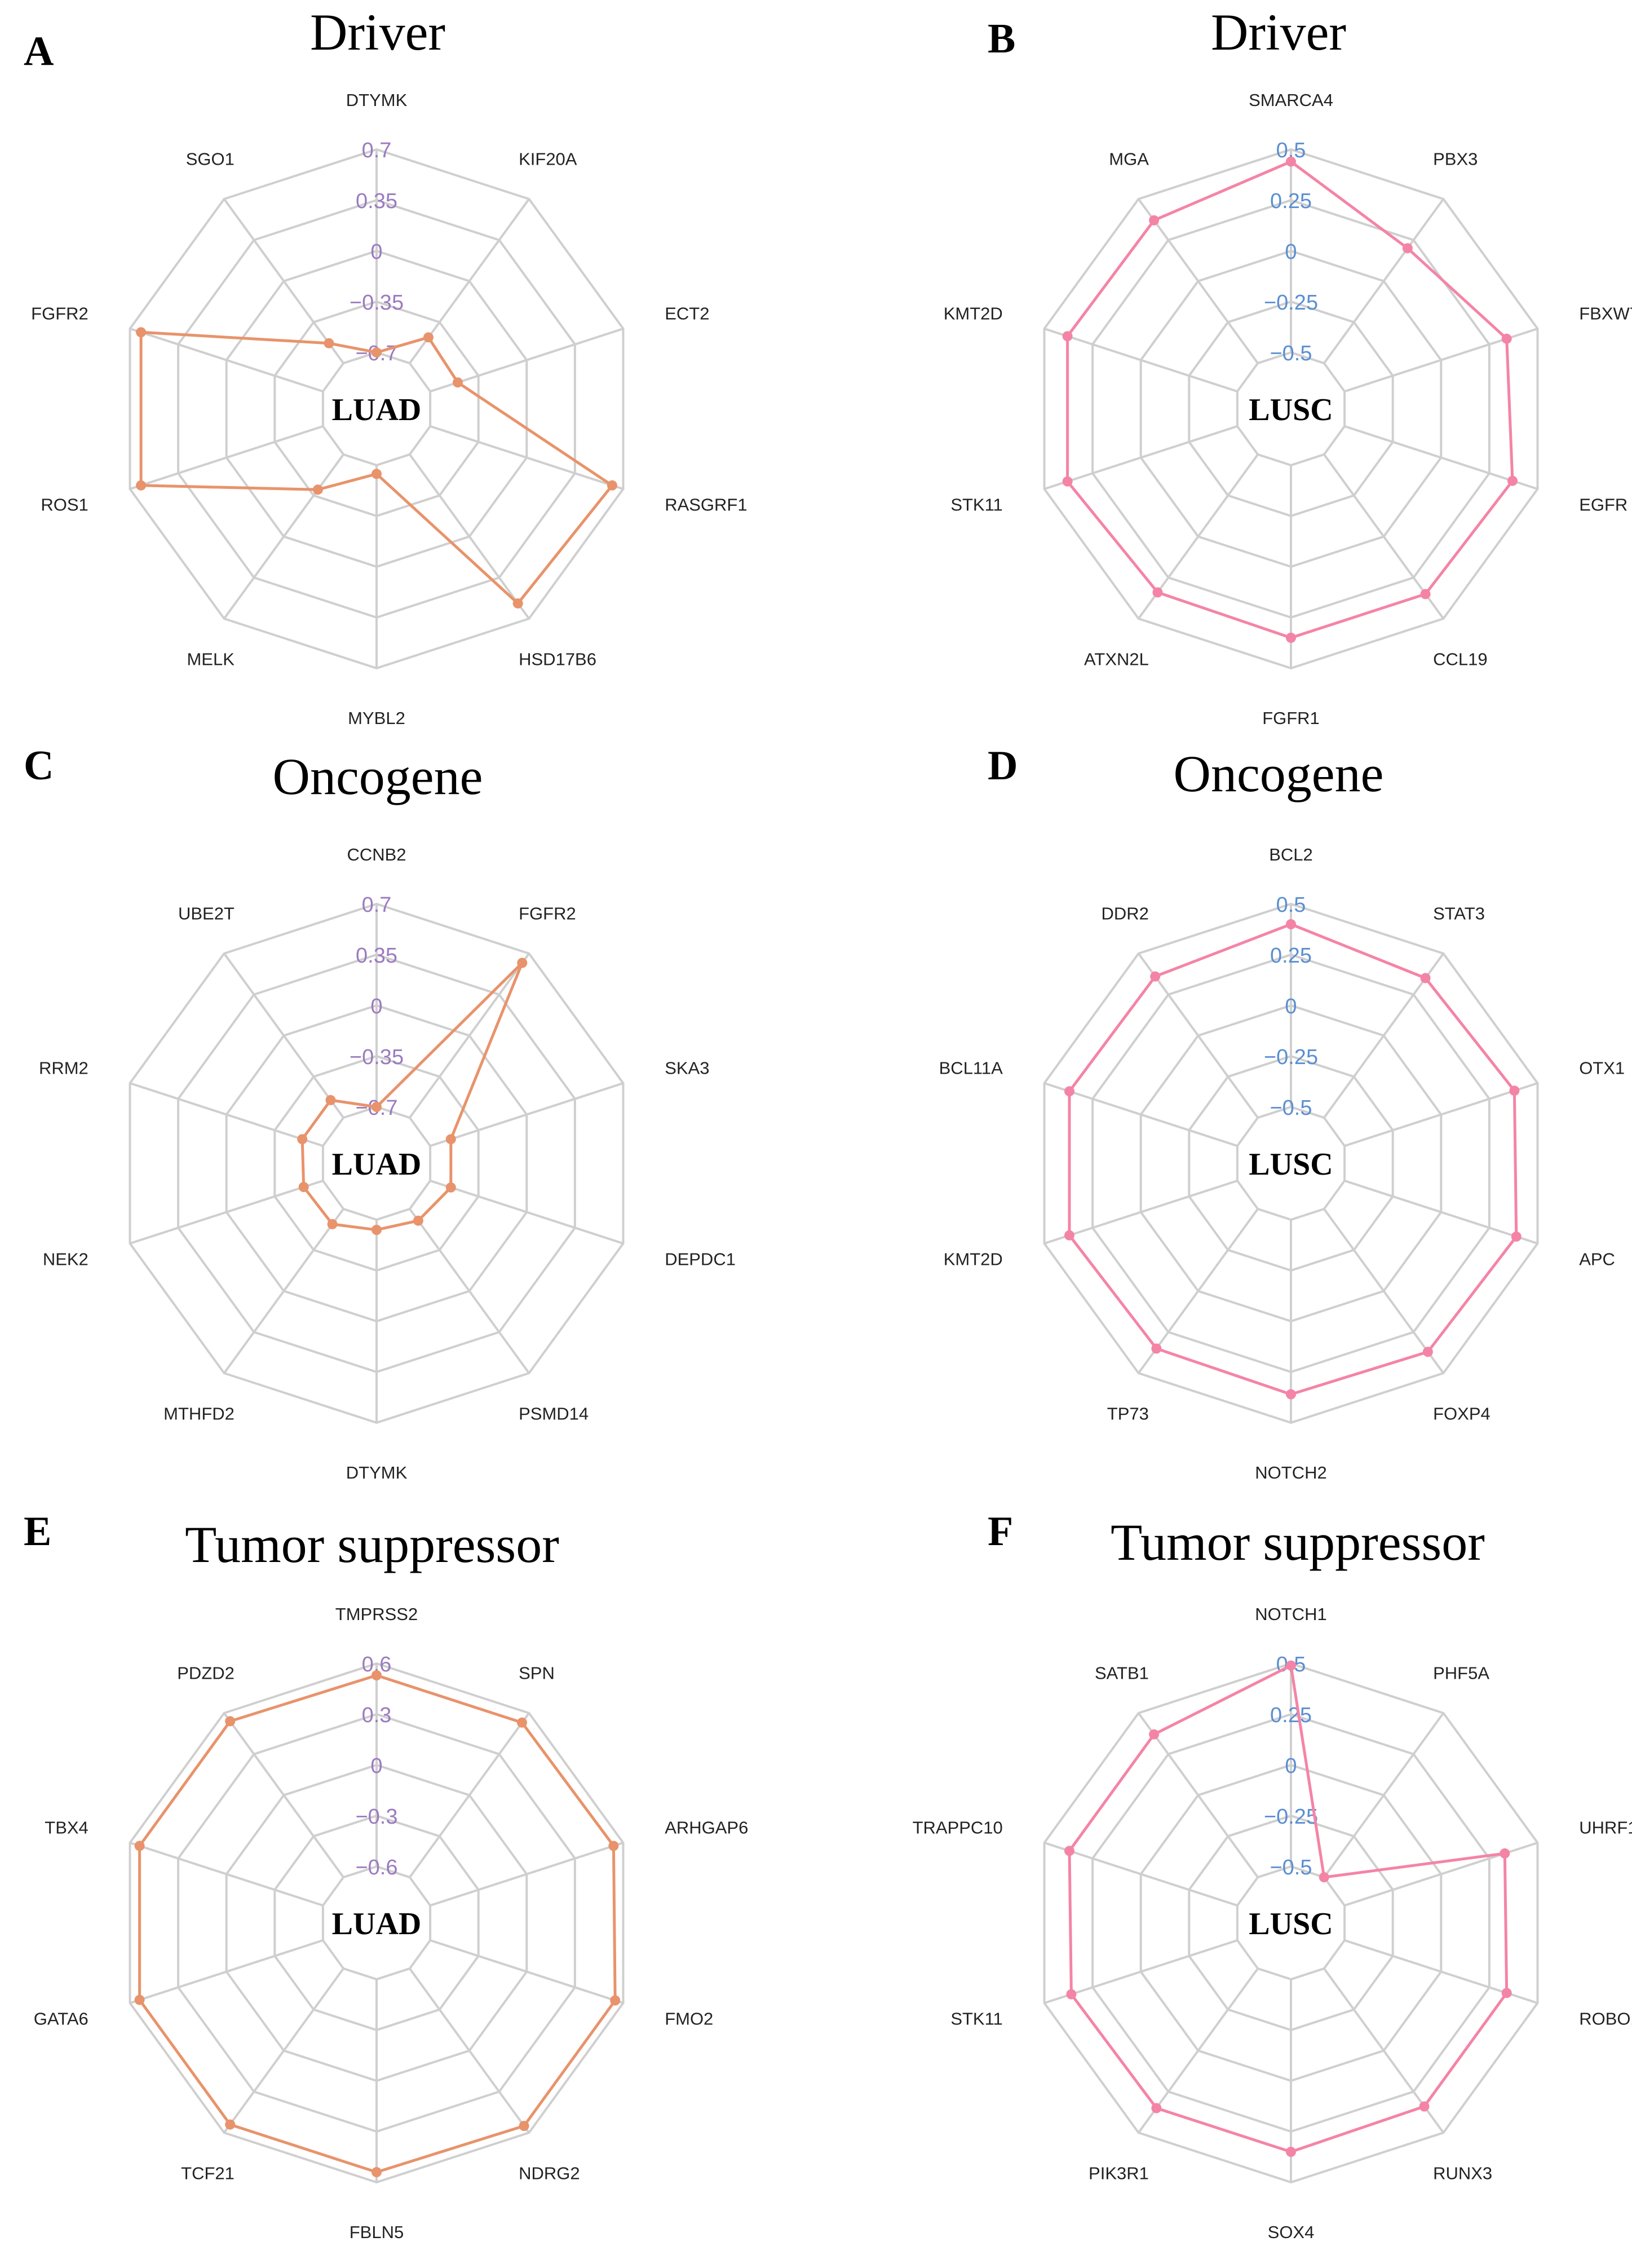 The height and width of the screenshot is (2268, 1632). Describe the element at coordinates (1291, 905) in the screenshot. I see `radial-tick-label: 0.5` at that location.